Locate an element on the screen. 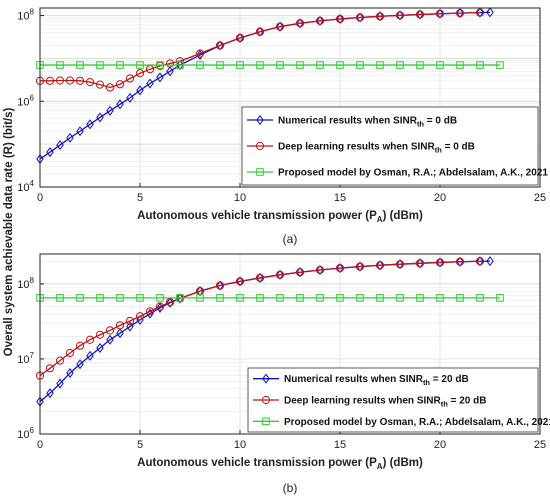  legend-label: Numerical results when SINRth = 0 dB is located at coordinates (367, 122).